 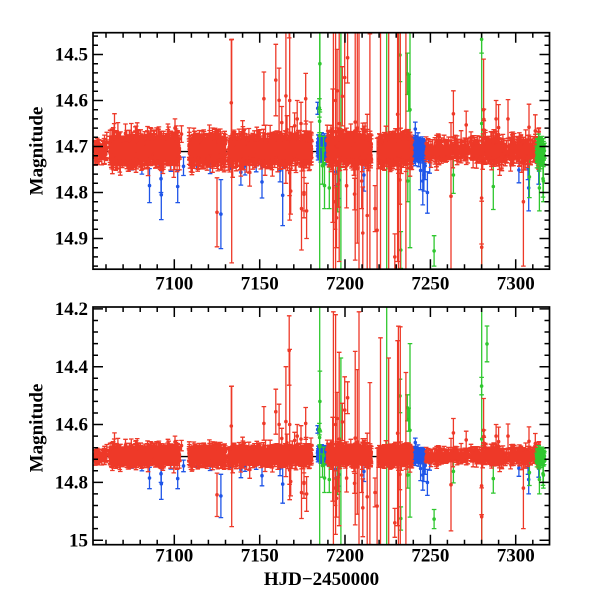 What do you see at coordinates (321, 579) in the screenshot?
I see `svg-text: HJD−2450000` at bounding box center [321, 579].